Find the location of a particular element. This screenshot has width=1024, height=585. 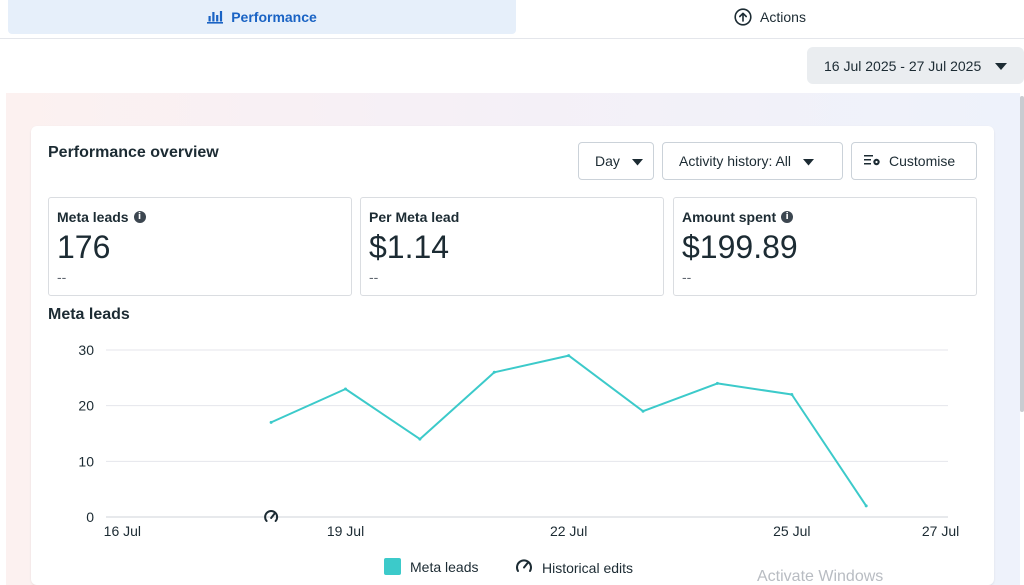

metric-label-row: Meta leads i is located at coordinates (101, 217).